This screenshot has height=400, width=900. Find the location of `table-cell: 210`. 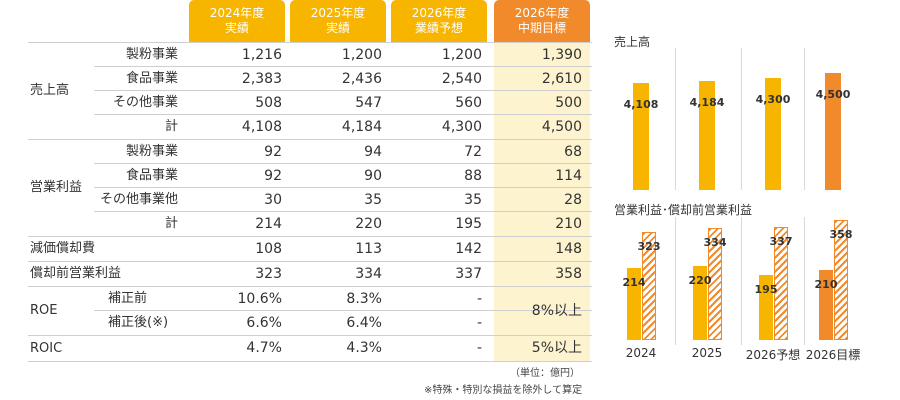

table-cell: 210 is located at coordinates (568, 224).